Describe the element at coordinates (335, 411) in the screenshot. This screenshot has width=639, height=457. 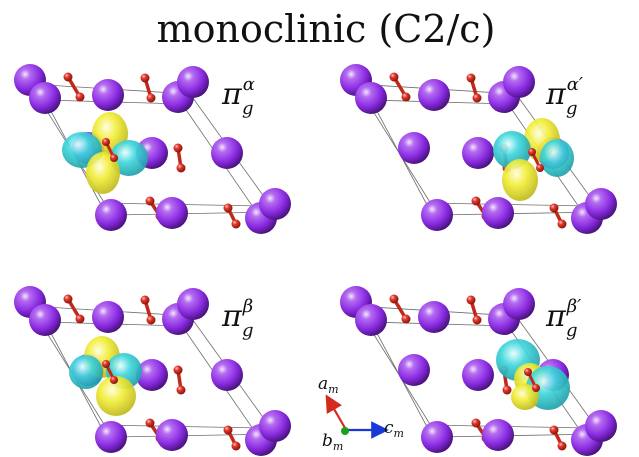
I see `a-axis-arrow` at that location.